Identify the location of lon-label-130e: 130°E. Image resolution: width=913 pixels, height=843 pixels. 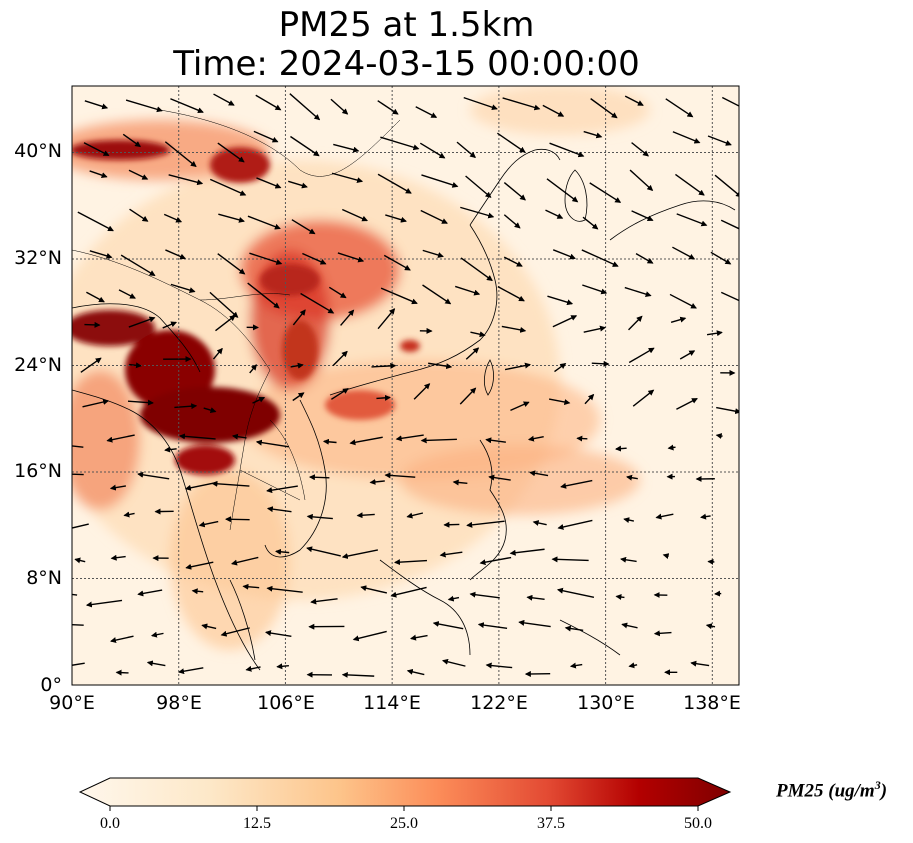
(606, 703).